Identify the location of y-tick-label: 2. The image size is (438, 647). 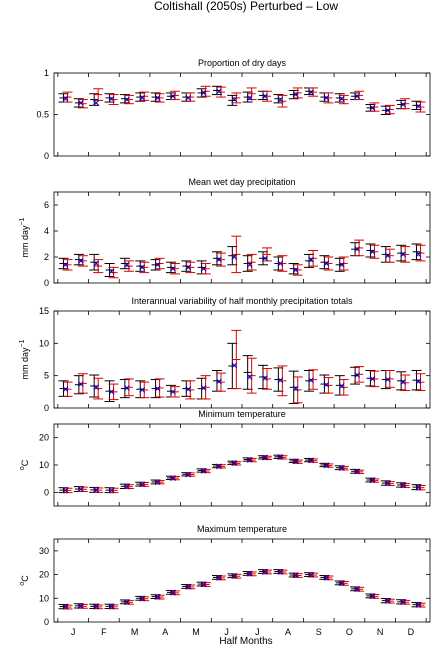
(46, 257).